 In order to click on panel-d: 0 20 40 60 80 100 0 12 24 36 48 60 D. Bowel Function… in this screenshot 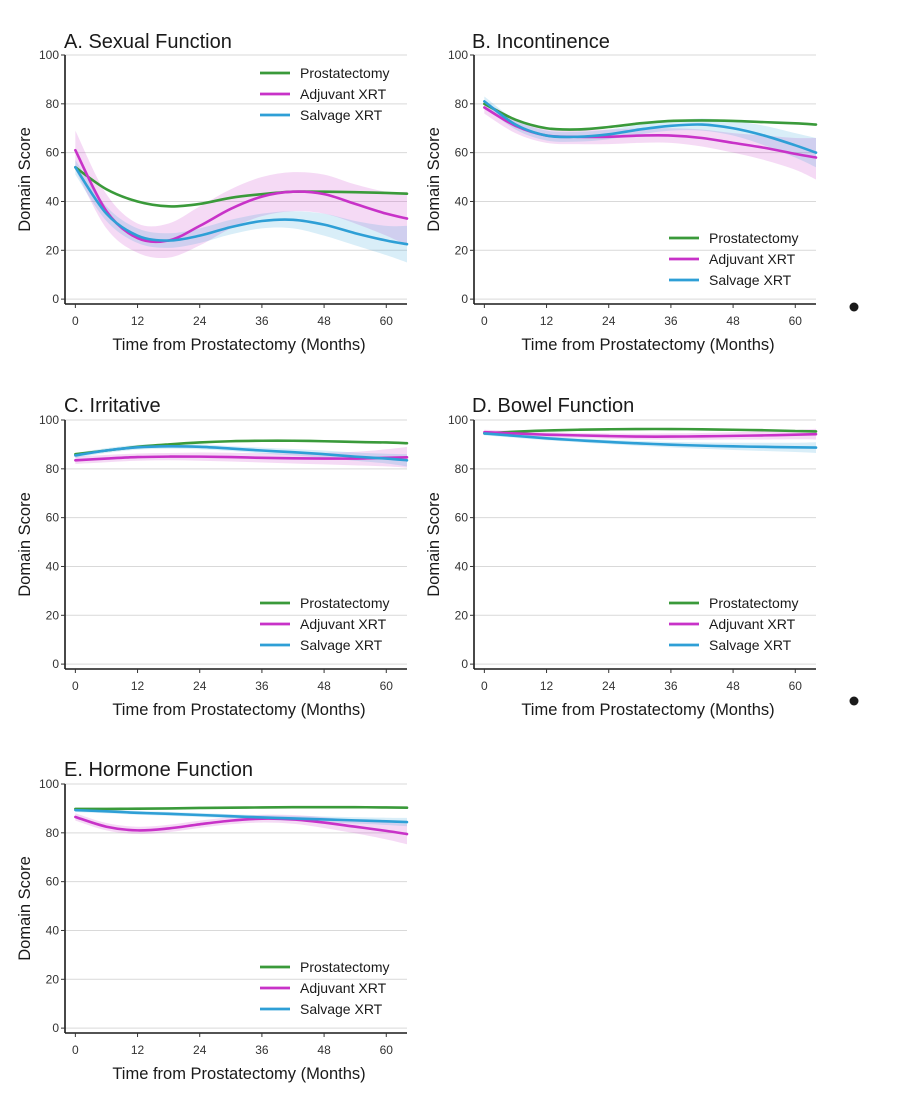, I will do `click(621, 557)`.